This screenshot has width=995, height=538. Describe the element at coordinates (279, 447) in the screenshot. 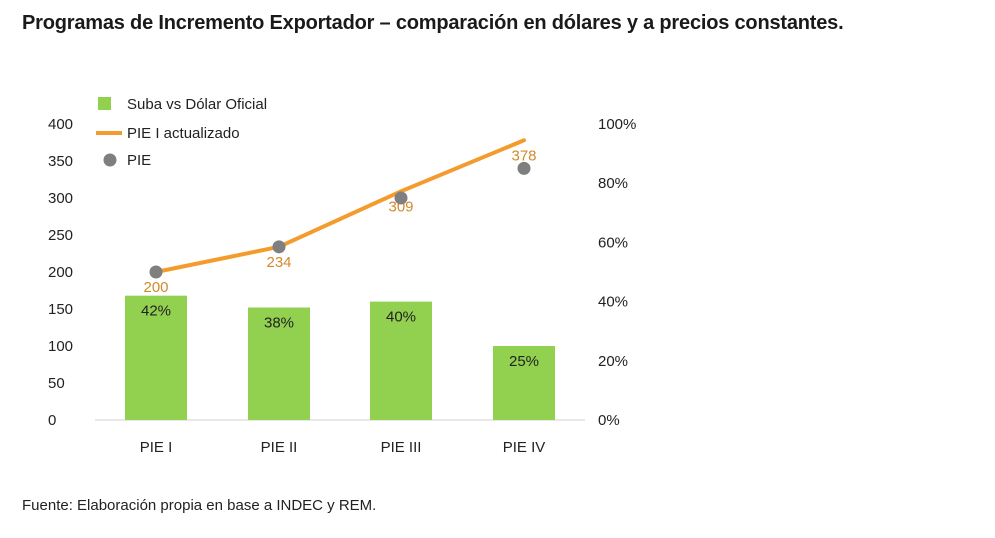

I see `x-tick-label: PIE II` at that location.